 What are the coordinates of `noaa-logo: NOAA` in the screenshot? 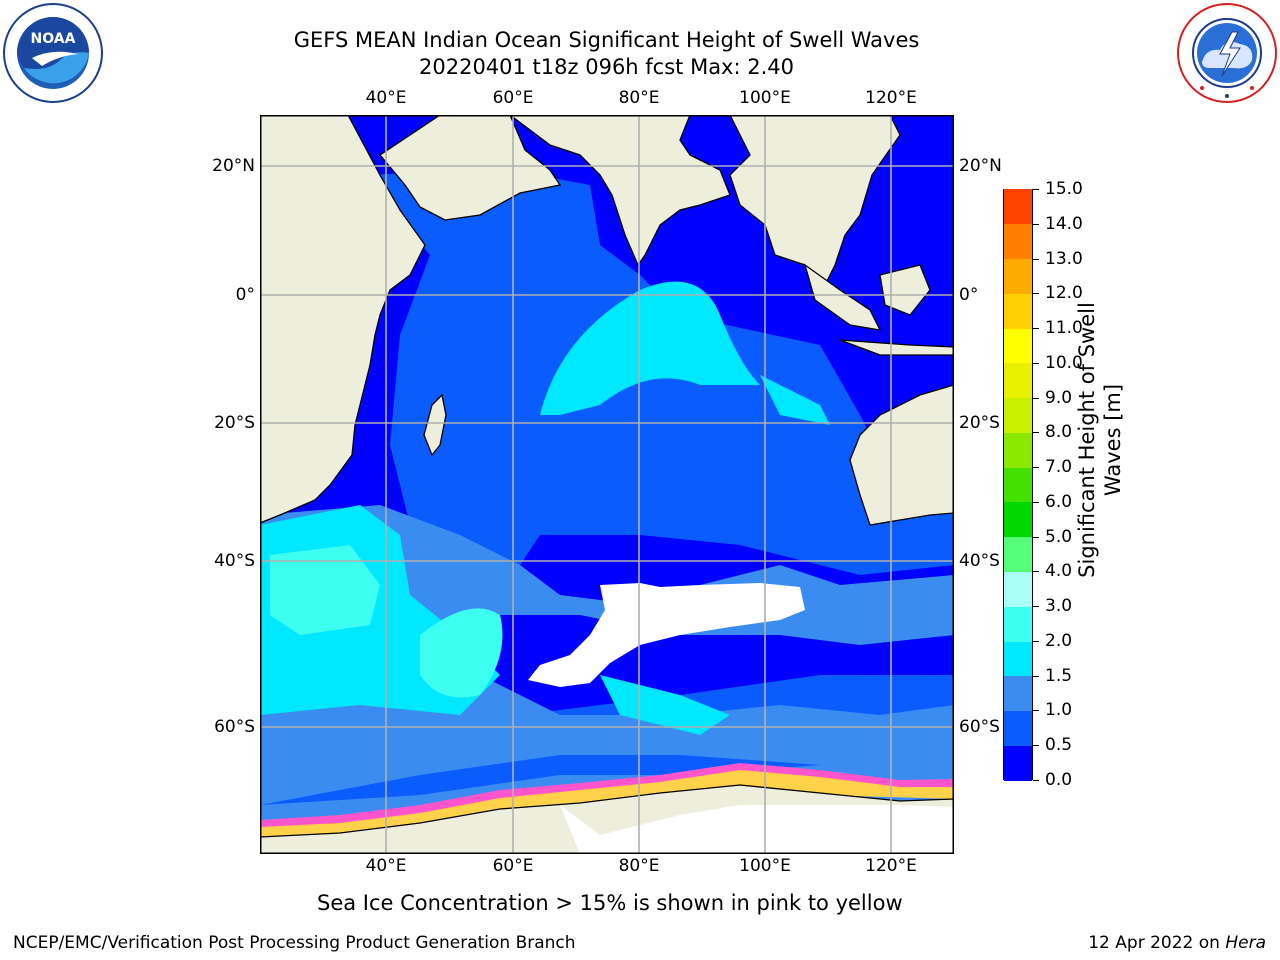 It's located at (53, 53).